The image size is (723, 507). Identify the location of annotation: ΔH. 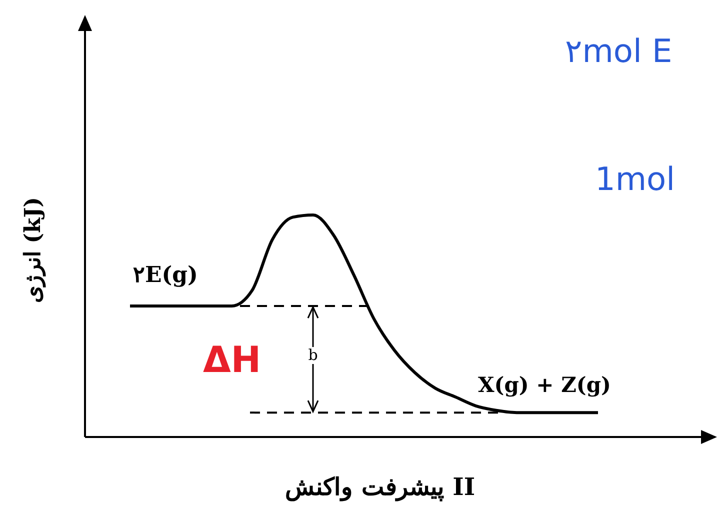
(232, 360).